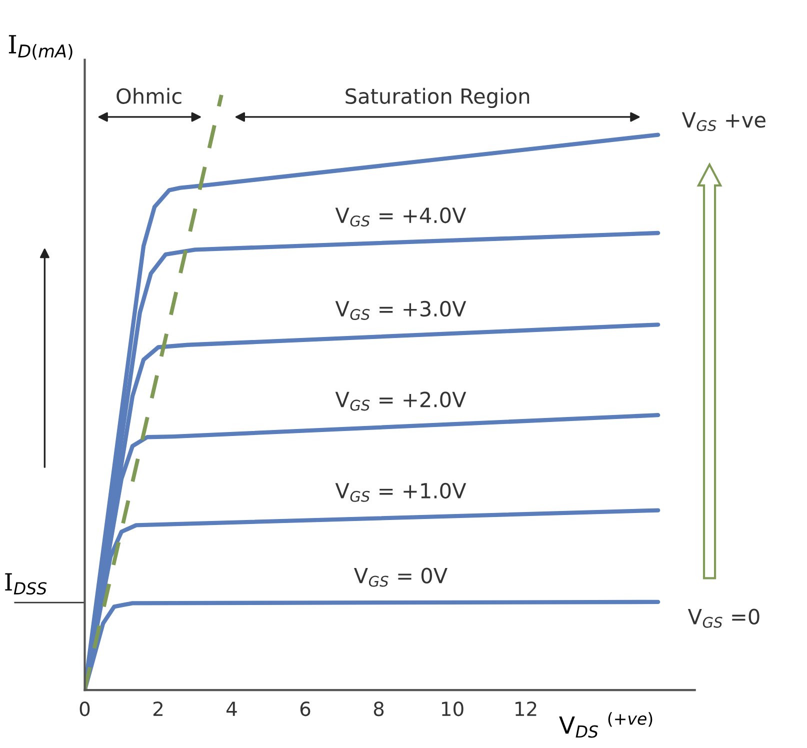  Describe the element at coordinates (40, 47) in the screenshot. I see `y-axis-title: I$_{D(mA)}$` at that location.